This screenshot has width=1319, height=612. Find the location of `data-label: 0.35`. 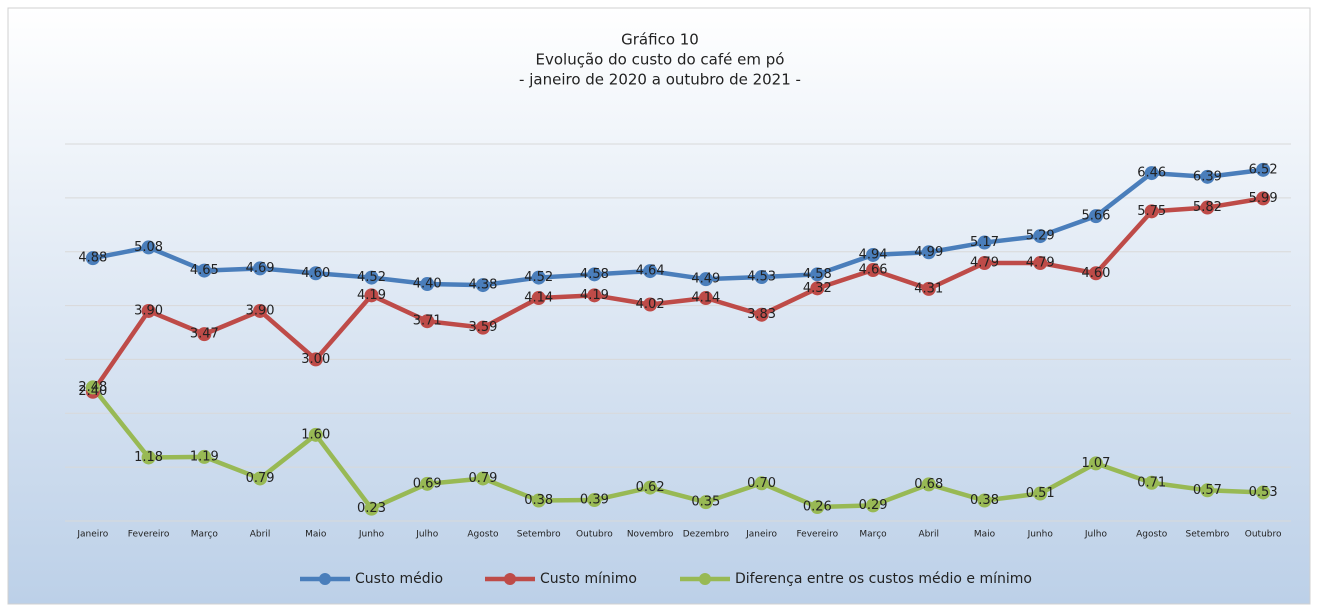

data-label: 0.35 is located at coordinates (705, 502).